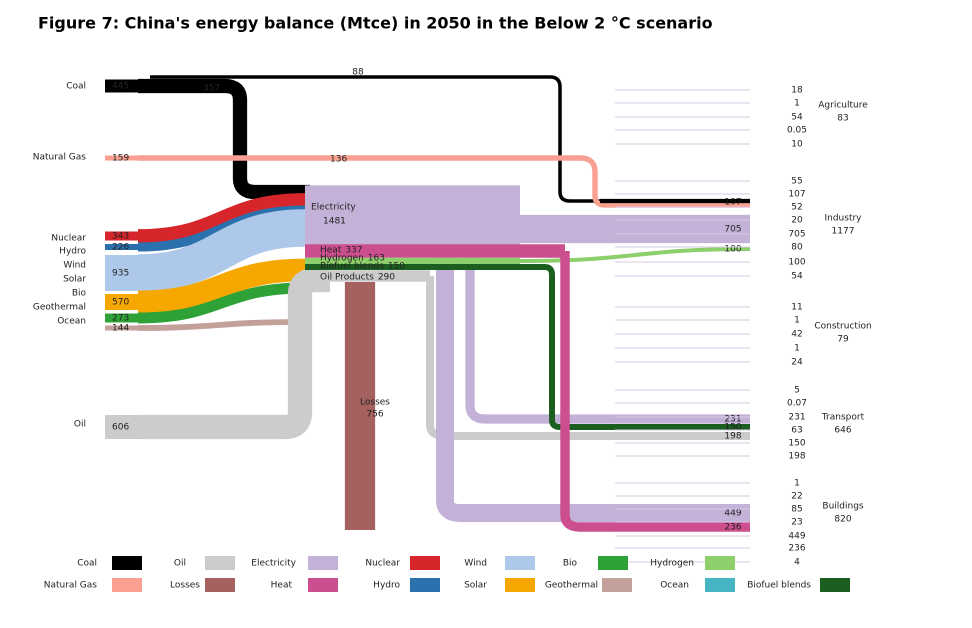 The image size is (972, 628). I want to click on sector-value: 11, so click(796, 308).